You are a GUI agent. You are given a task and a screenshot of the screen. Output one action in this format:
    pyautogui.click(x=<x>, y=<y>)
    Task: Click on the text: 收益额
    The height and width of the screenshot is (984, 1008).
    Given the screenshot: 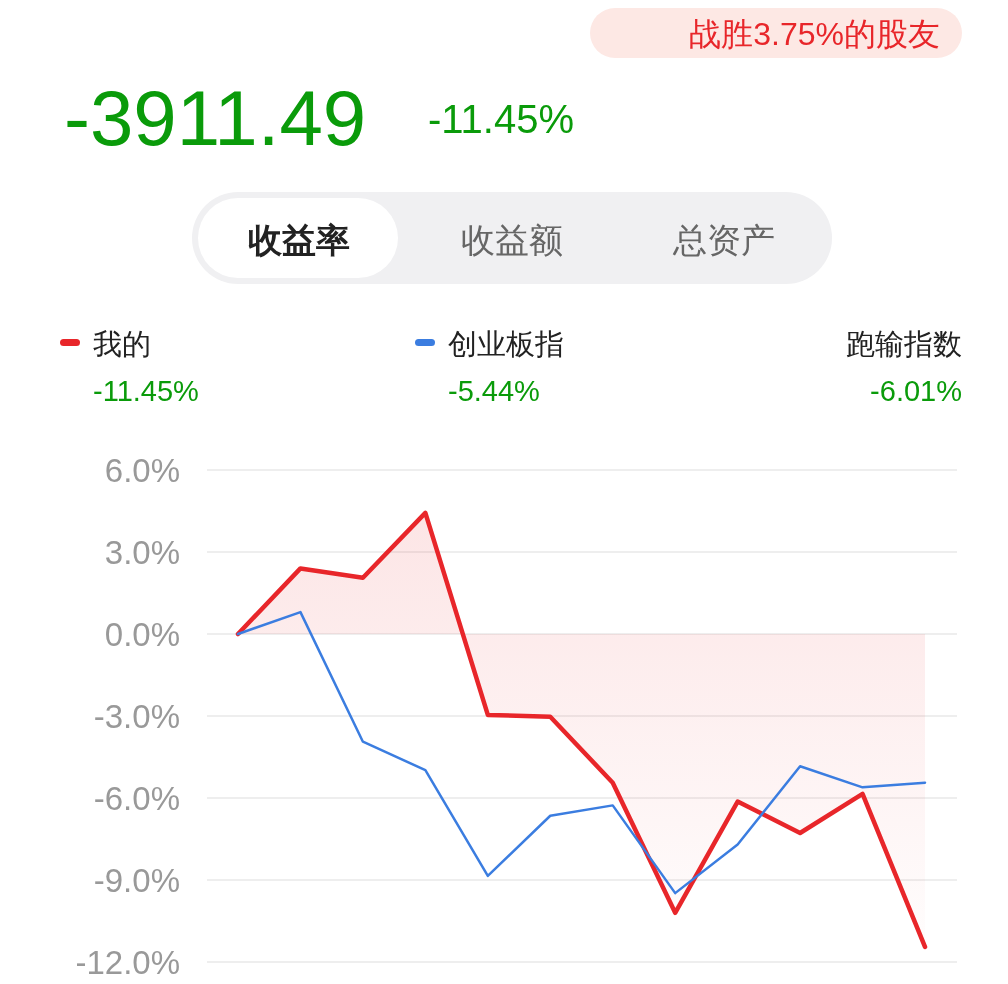 What is the action you would take?
    pyautogui.click(x=512, y=240)
    